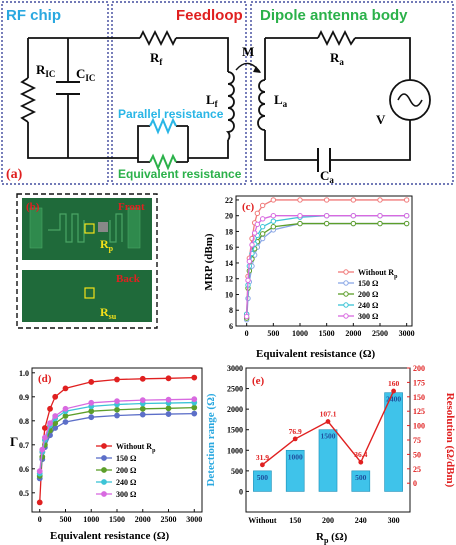  I want to click on y-tick-label: 8, so click(231, 310).